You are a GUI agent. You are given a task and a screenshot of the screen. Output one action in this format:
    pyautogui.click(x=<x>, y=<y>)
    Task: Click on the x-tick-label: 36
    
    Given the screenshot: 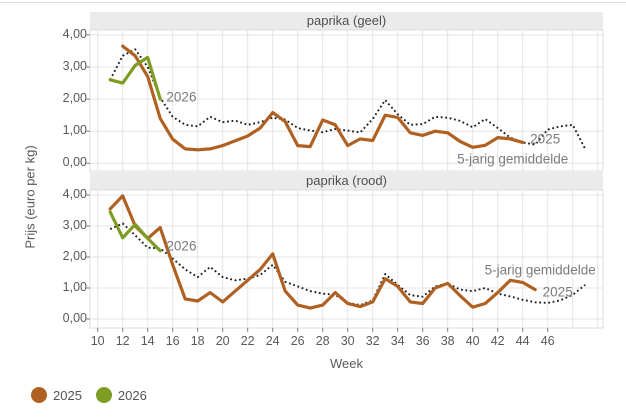 What is the action you would take?
    pyautogui.click(x=422, y=341)
    